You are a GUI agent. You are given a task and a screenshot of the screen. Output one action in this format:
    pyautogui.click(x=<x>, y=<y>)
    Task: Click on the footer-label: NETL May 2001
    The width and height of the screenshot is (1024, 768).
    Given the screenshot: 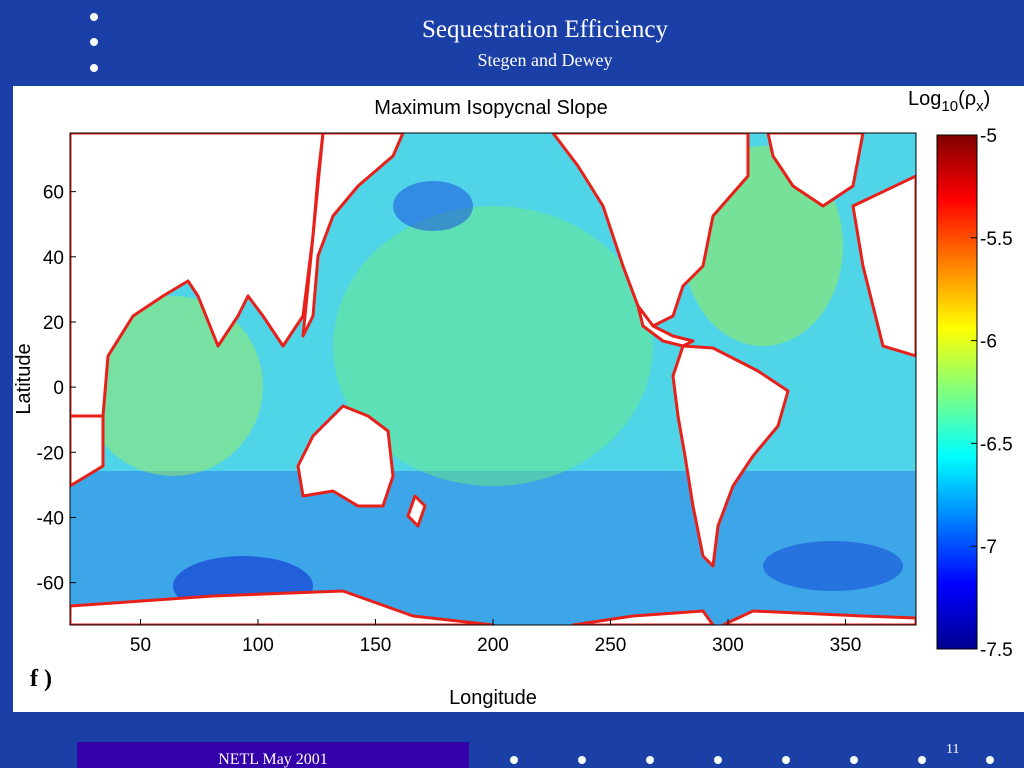 What is the action you would take?
    pyautogui.click(x=273, y=755)
    